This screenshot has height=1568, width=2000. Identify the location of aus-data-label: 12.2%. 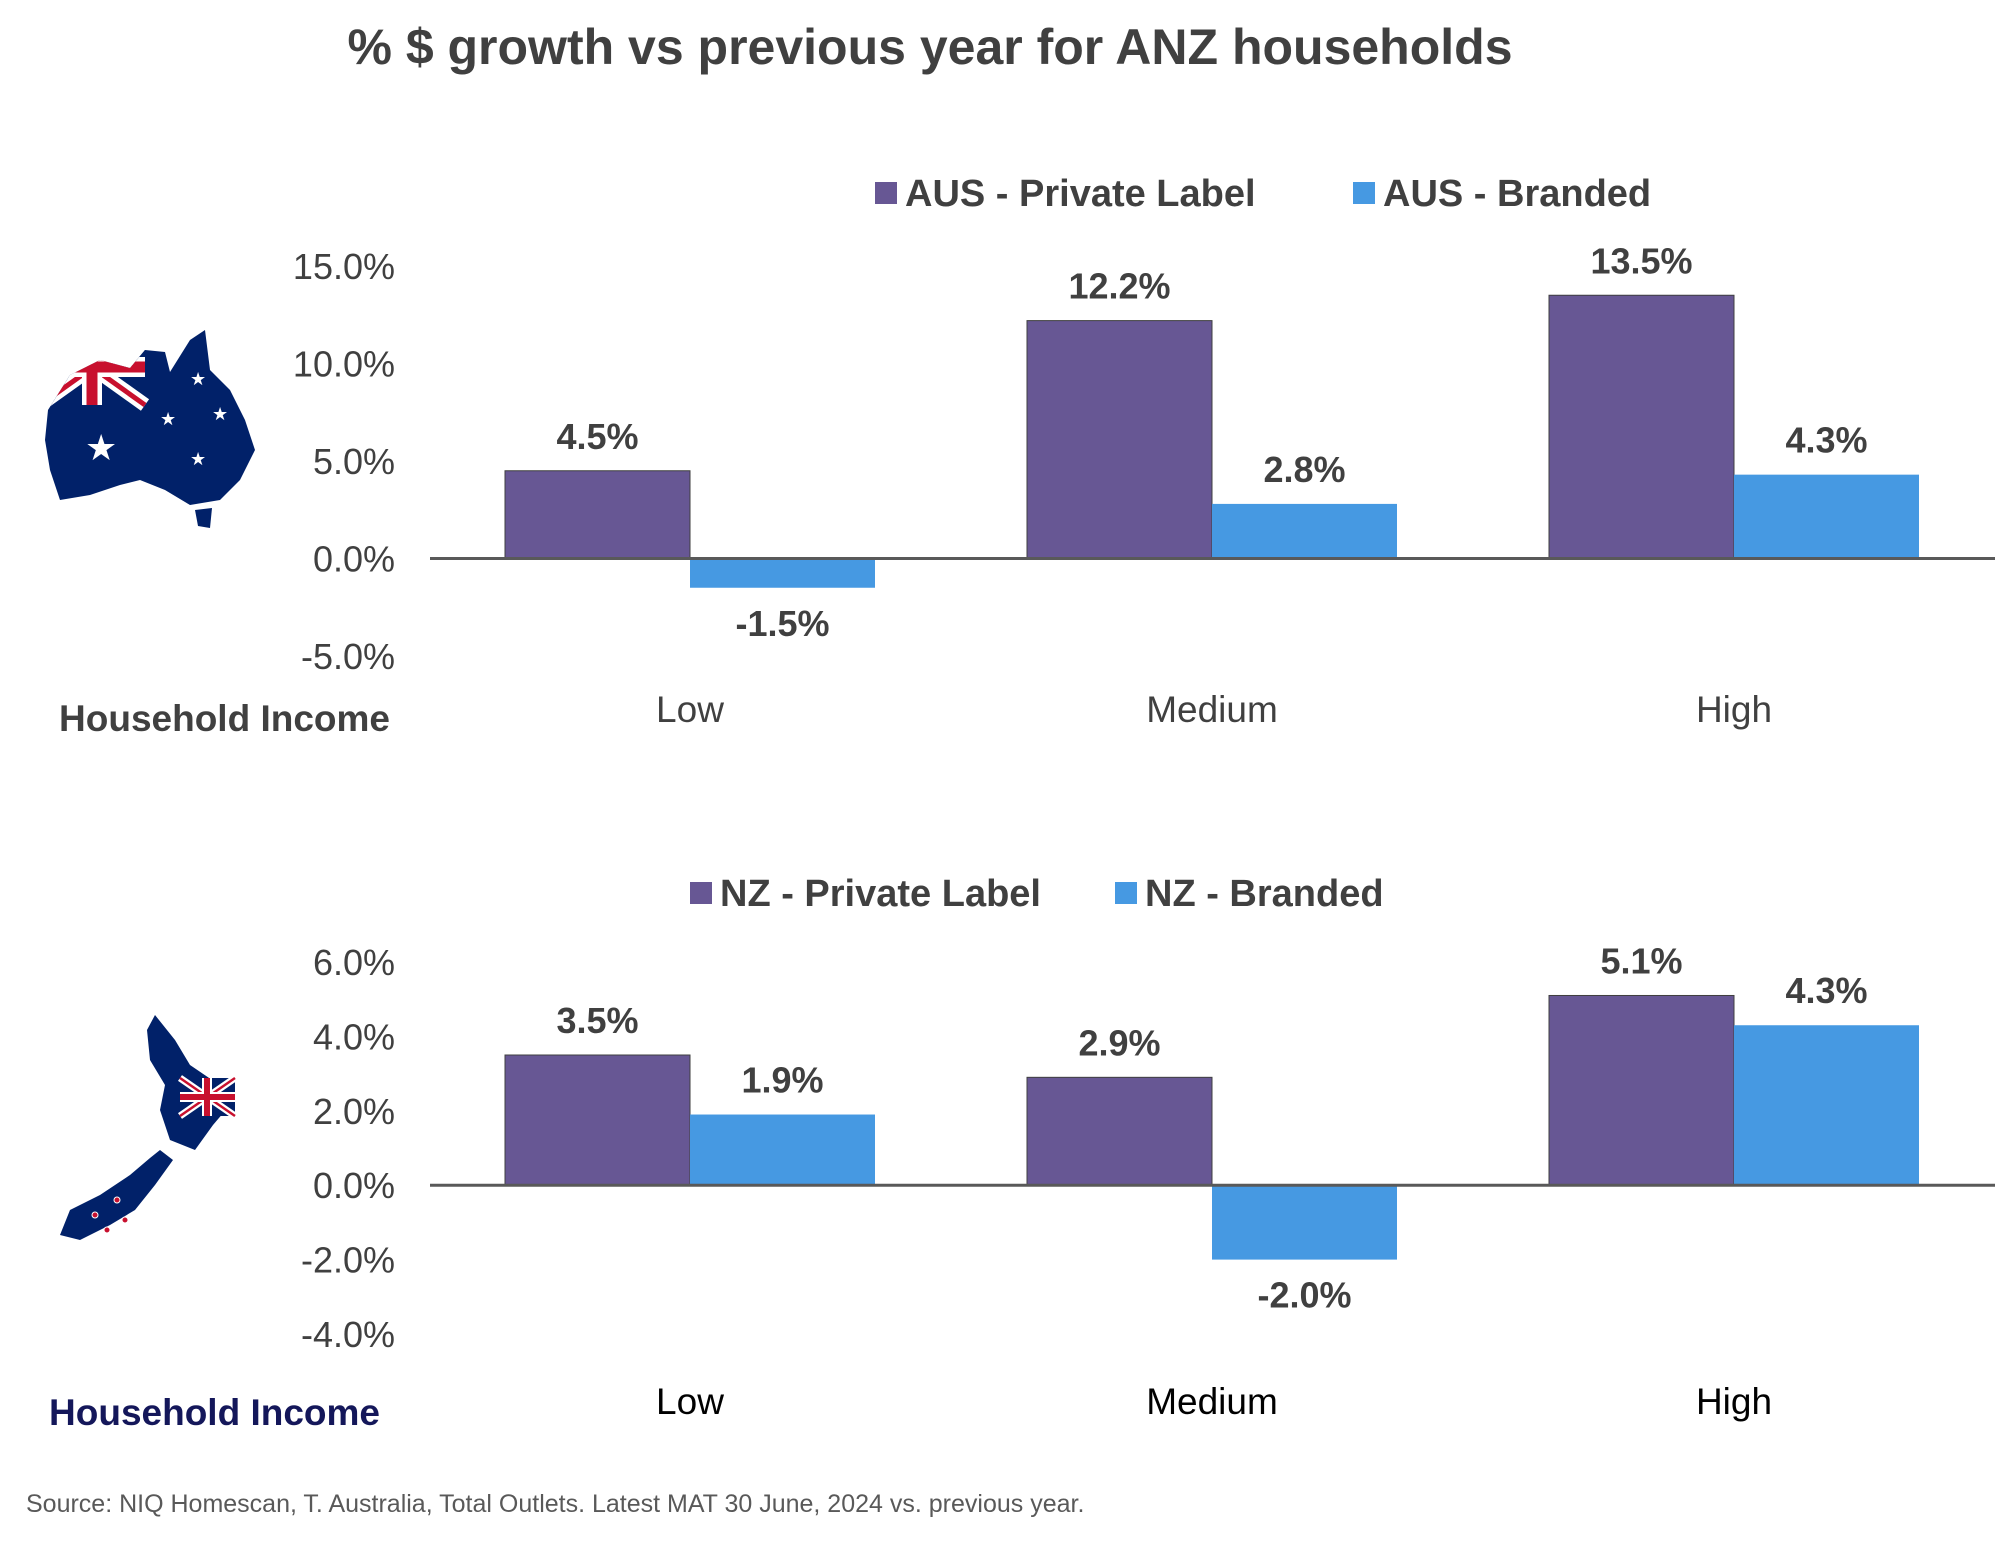
(1119, 286).